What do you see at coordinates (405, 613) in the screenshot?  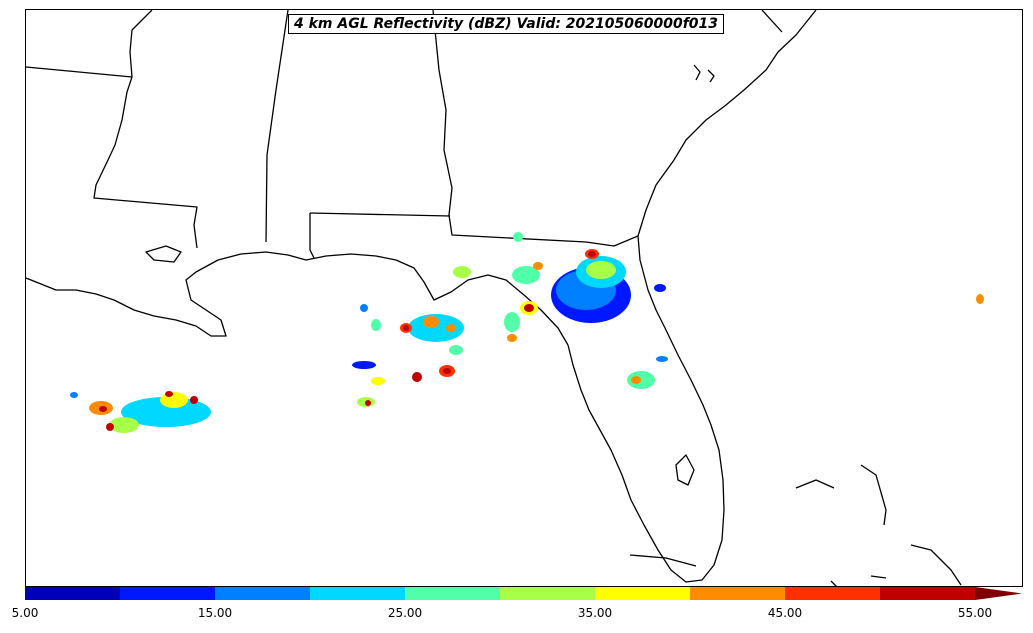 I see `colorbar-tick-label: 25.00` at bounding box center [405, 613].